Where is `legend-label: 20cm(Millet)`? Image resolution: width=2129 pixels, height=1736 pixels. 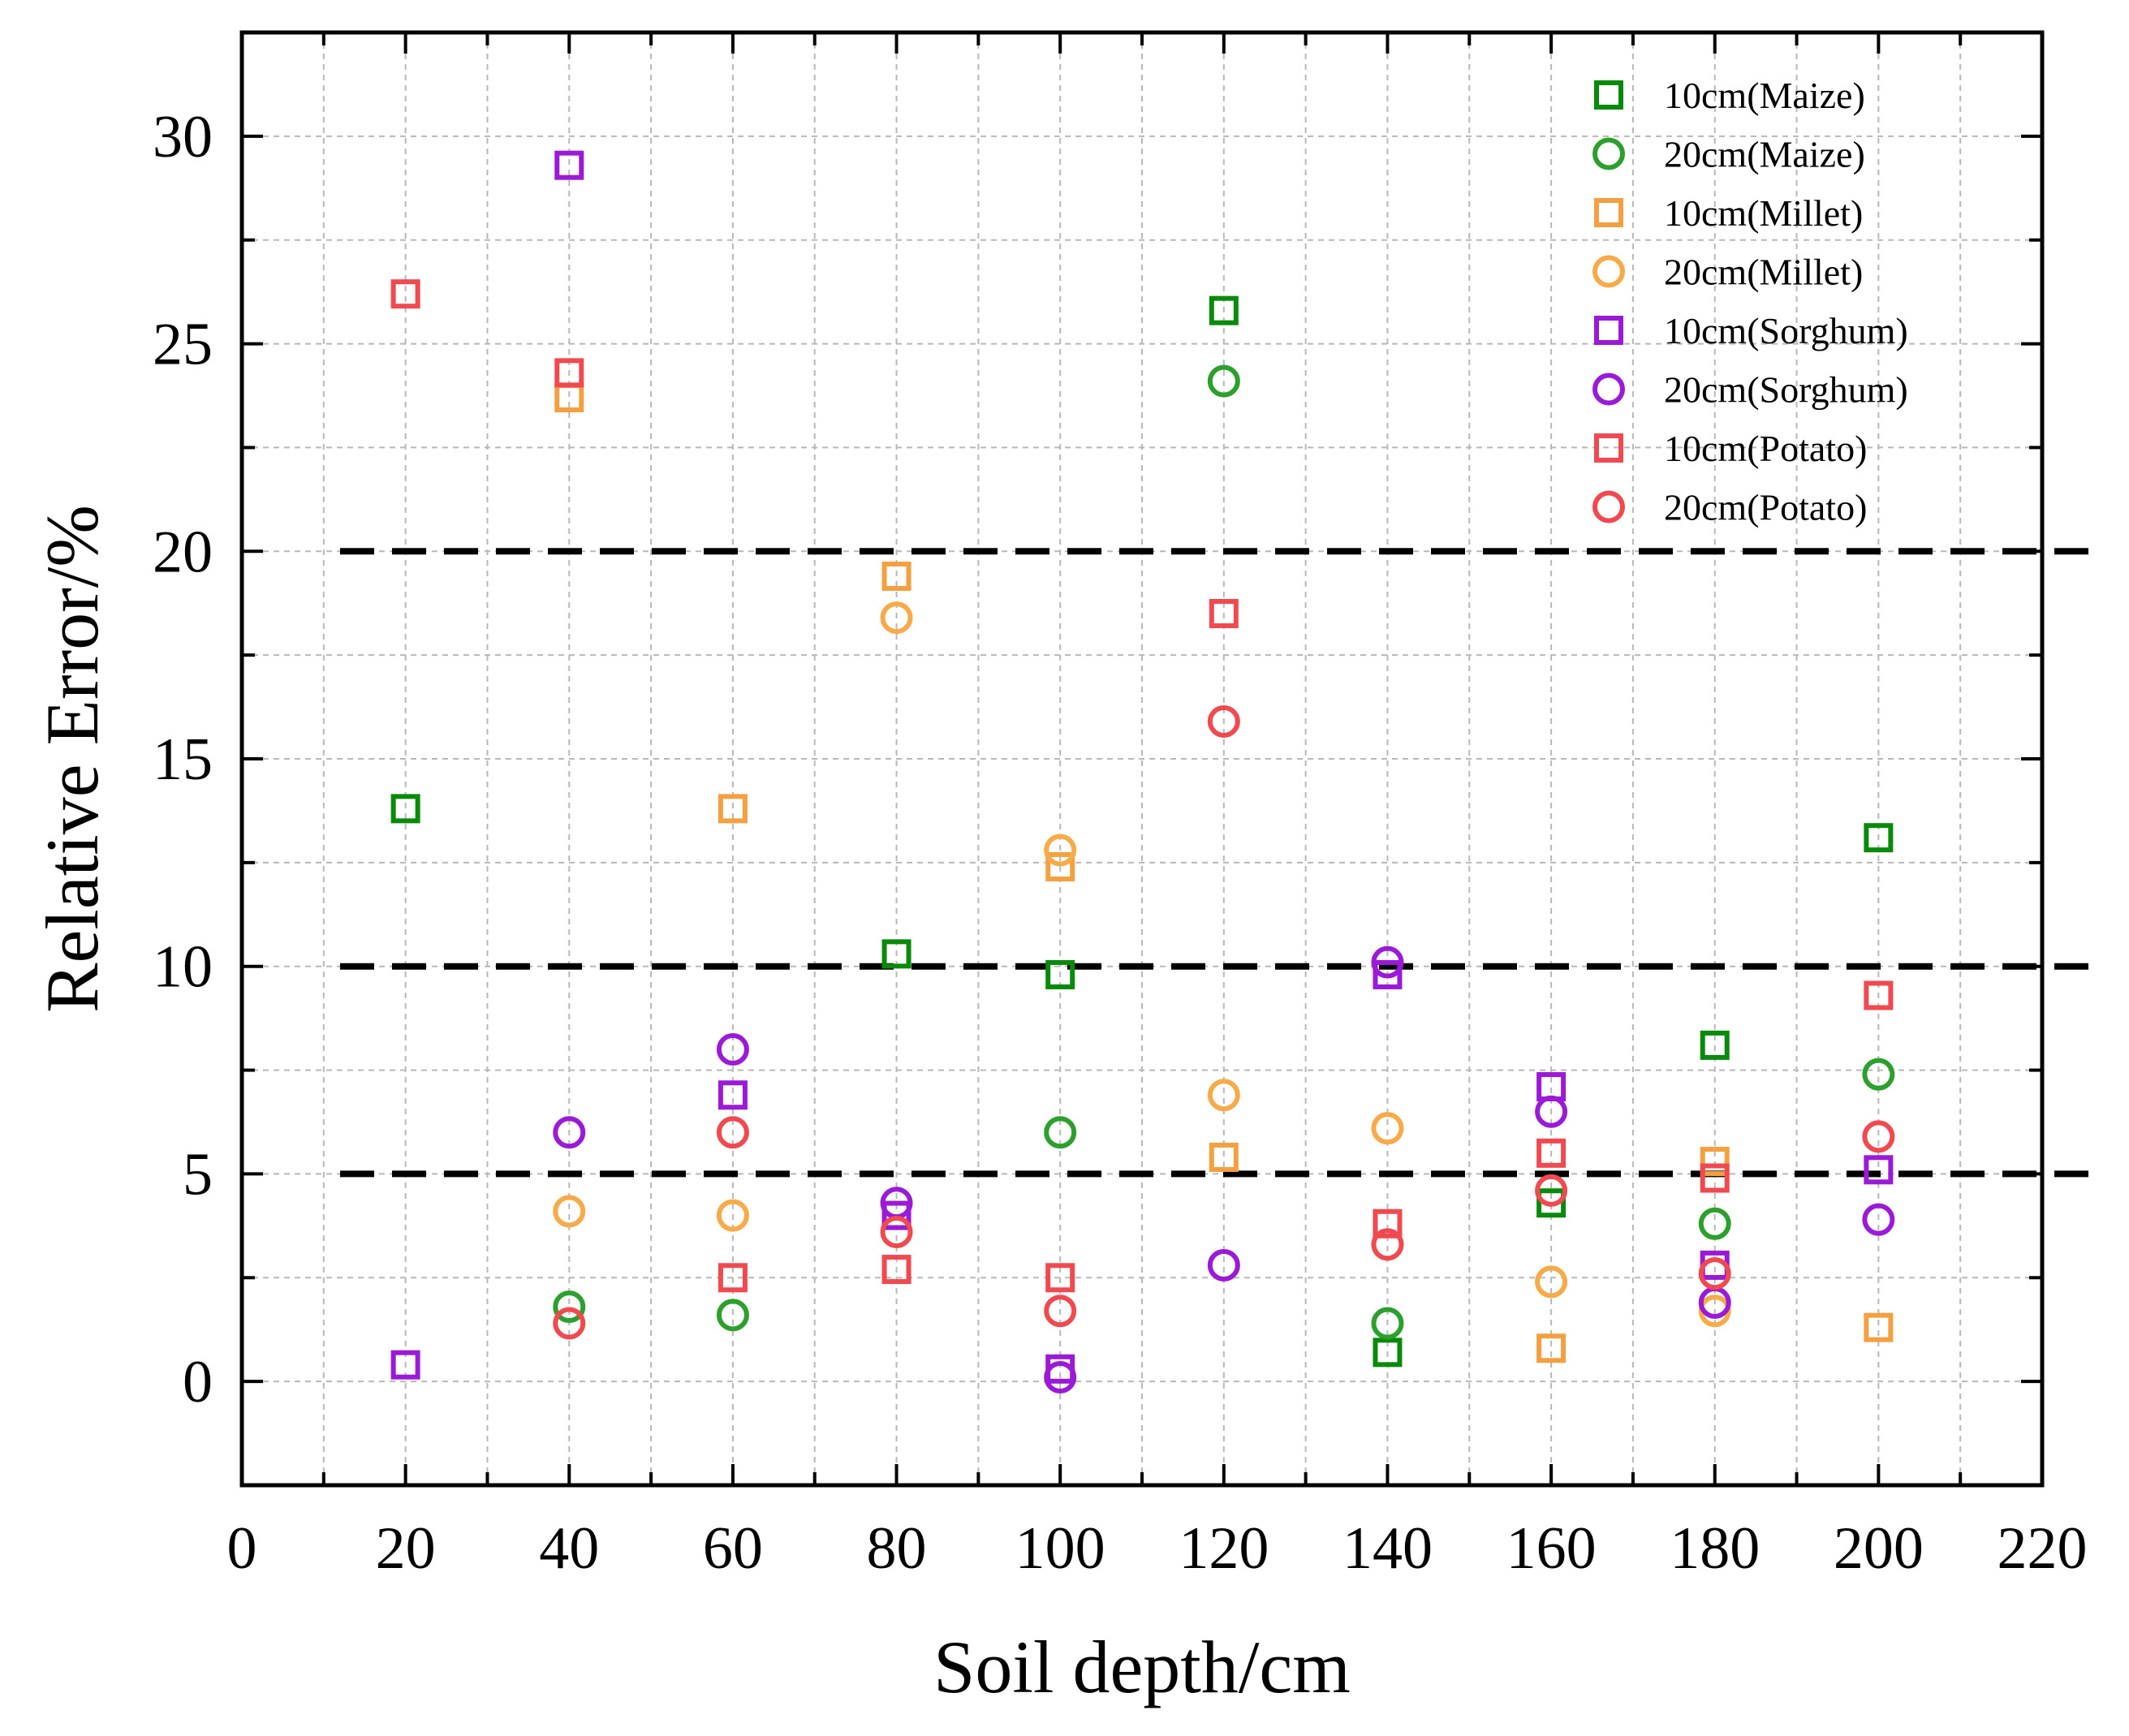 legend-label: 20cm(Millet) is located at coordinates (1763, 273).